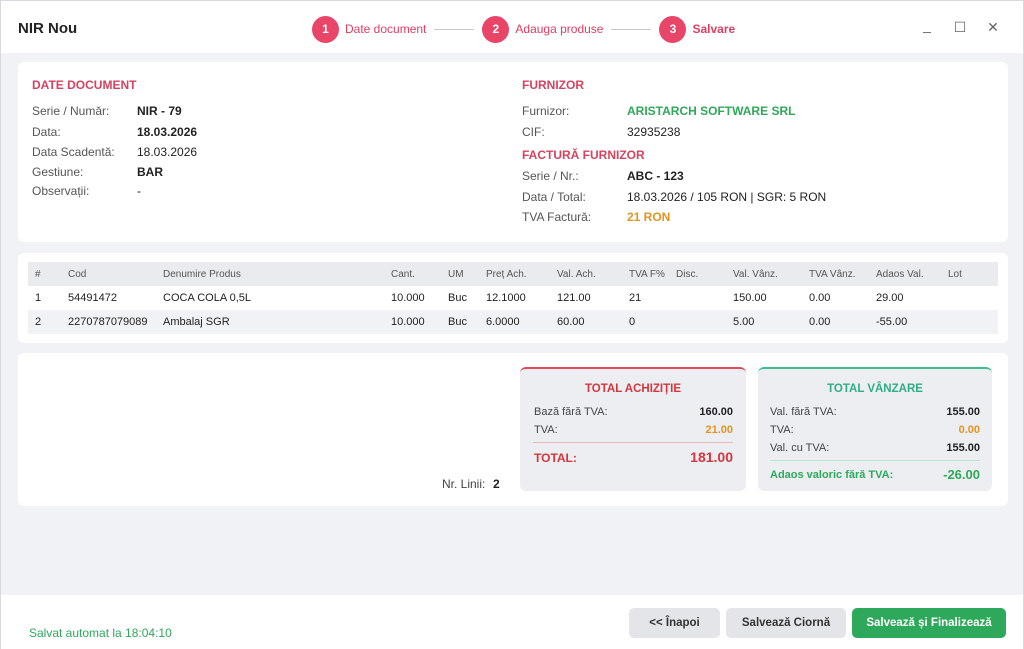  What do you see at coordinates (892, 322) in the screenshot?
I see `cell-markup: -55.00` at bounding box center [892, 322].